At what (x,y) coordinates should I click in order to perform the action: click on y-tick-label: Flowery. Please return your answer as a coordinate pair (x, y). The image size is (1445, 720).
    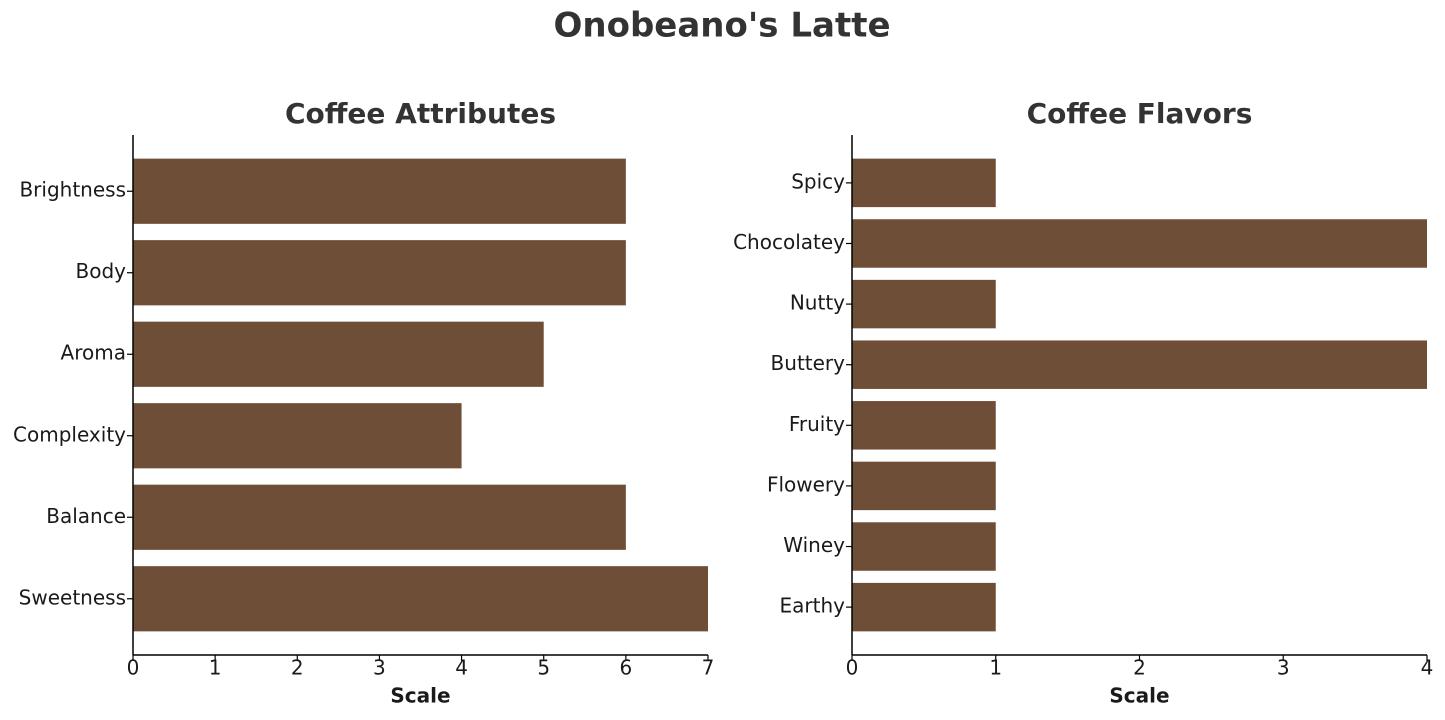
    Looking at the image, I should click on (806, 484).